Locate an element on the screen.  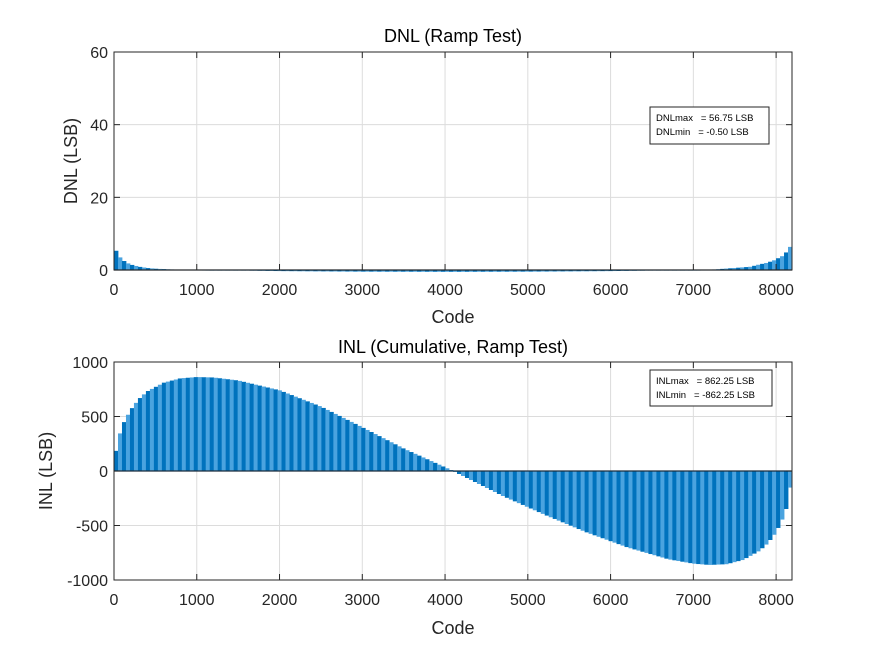
dnl-min-annotation: DNLmin = -0.50 LSB is located at coordinates (702, 132).